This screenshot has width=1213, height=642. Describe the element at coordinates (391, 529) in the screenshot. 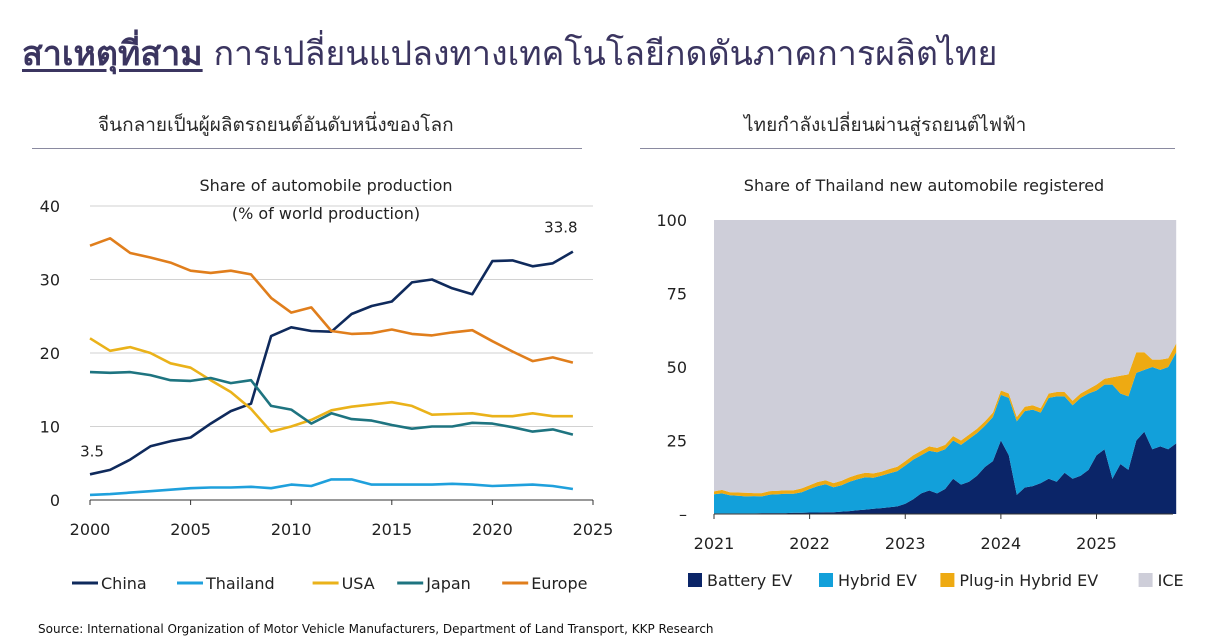

I see `x-tick-label: 2015` at that location.